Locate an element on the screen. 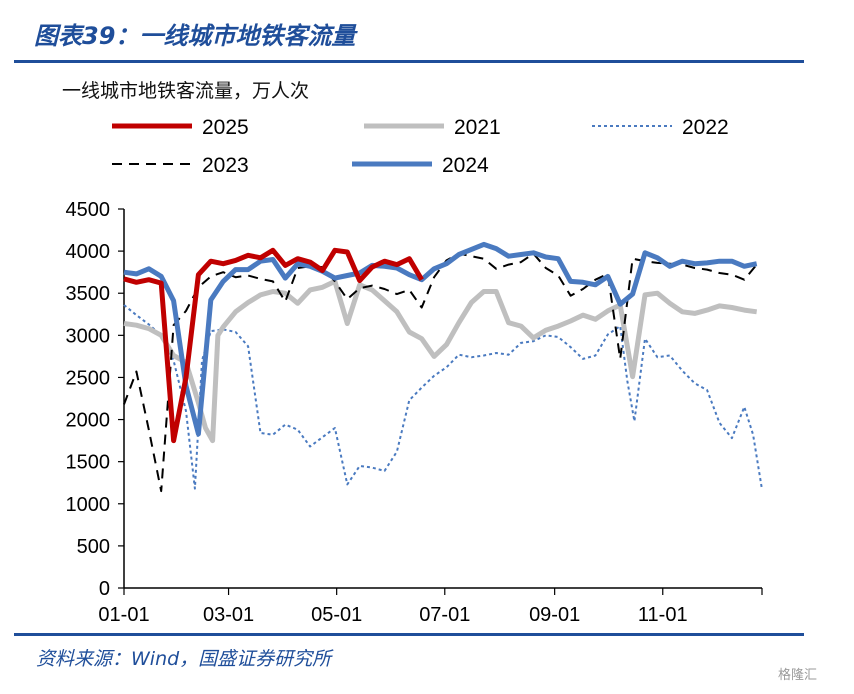 This screenshot has width=854, height=694. y-tick-label: 4000 is located at coordinates (88, 252).